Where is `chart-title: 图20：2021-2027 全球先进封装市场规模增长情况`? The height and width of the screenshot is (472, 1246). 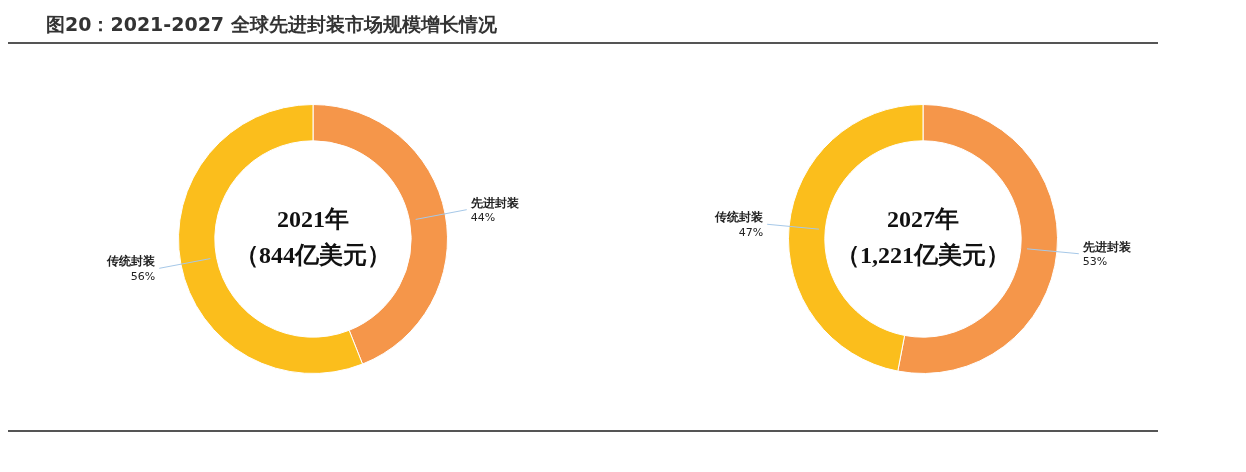 chart-title: 图20：2021-2027 全球先进封装市场规模增长情况 is located at coordinates (583, 26).